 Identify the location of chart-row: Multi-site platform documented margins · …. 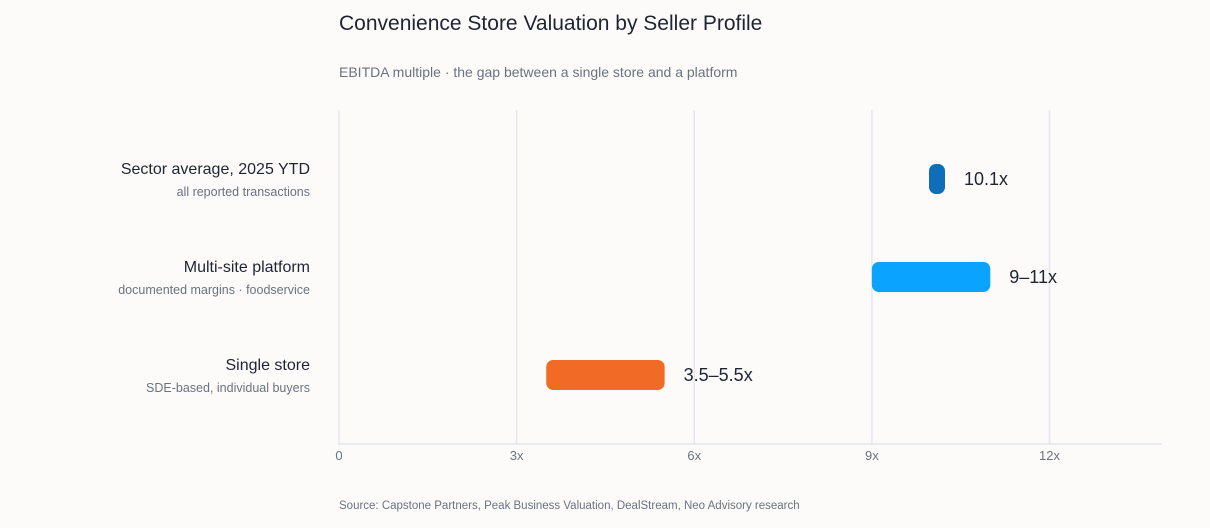
(587, 278).